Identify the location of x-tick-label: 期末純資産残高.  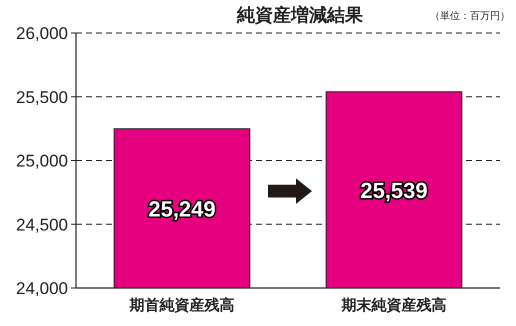
(393, 305).